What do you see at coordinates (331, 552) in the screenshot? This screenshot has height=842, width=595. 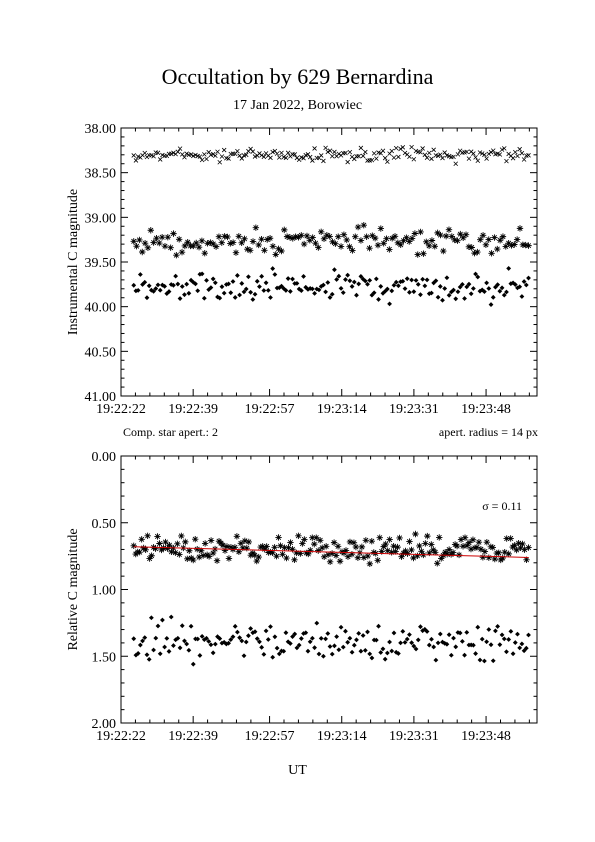 I see `trend-line` at bounding box center [331, 552].